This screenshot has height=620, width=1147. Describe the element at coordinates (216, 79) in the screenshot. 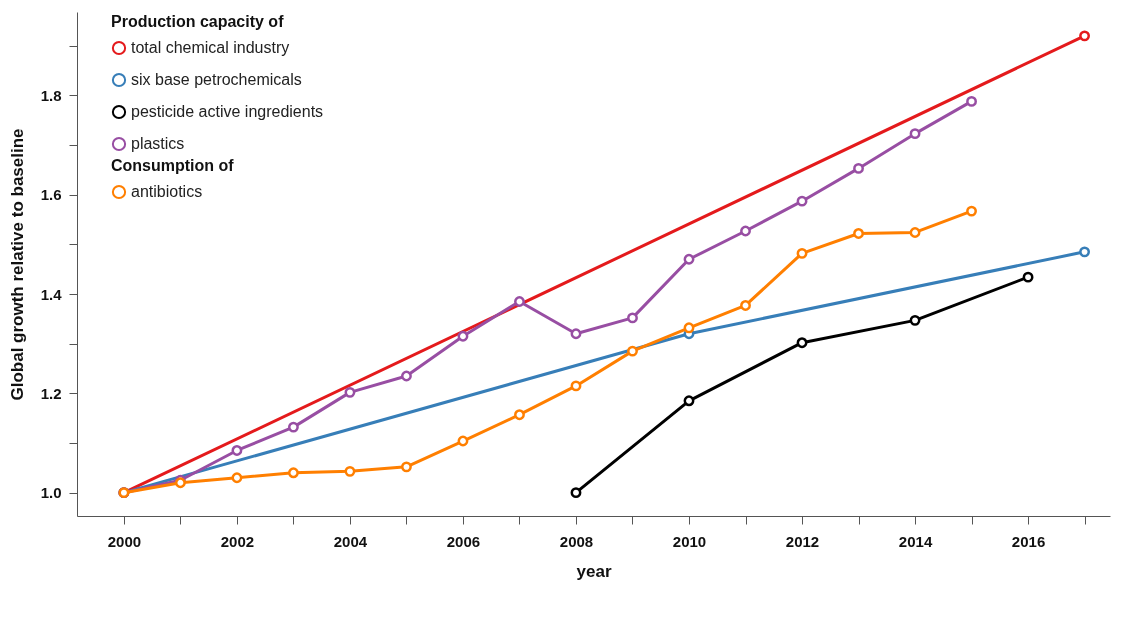

I see `legend-label: six base petrochemicals` at that location.